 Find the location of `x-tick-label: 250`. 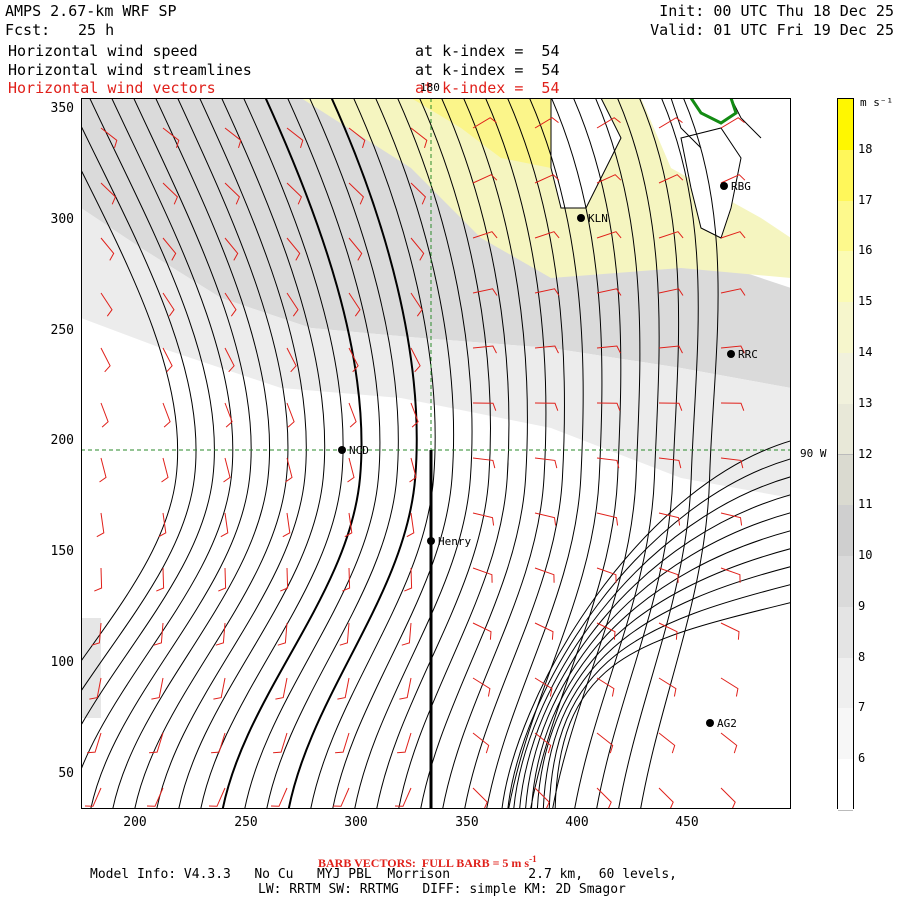

x-tick-label: 250 is located at coordinates (246, 822).